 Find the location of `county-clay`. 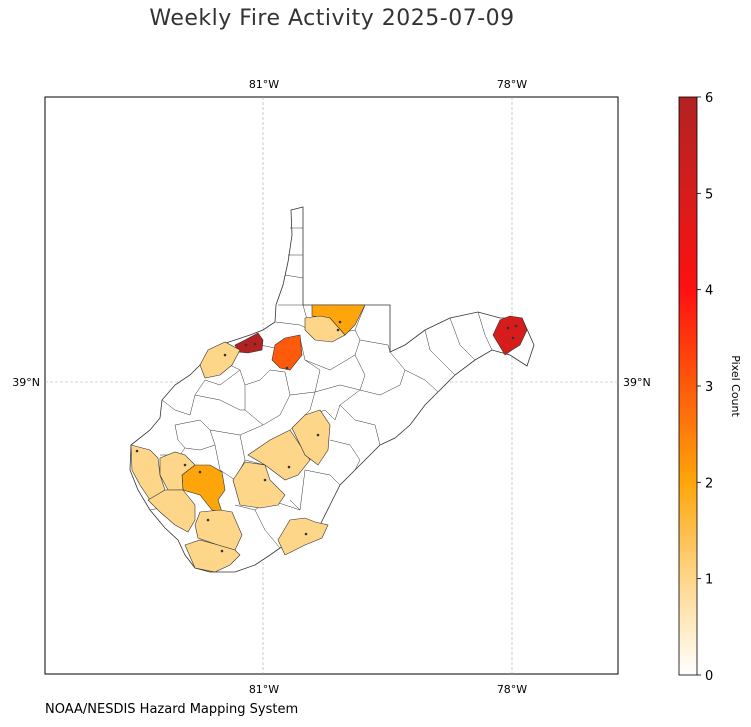

county-clay is located at coordinates (279, 455).